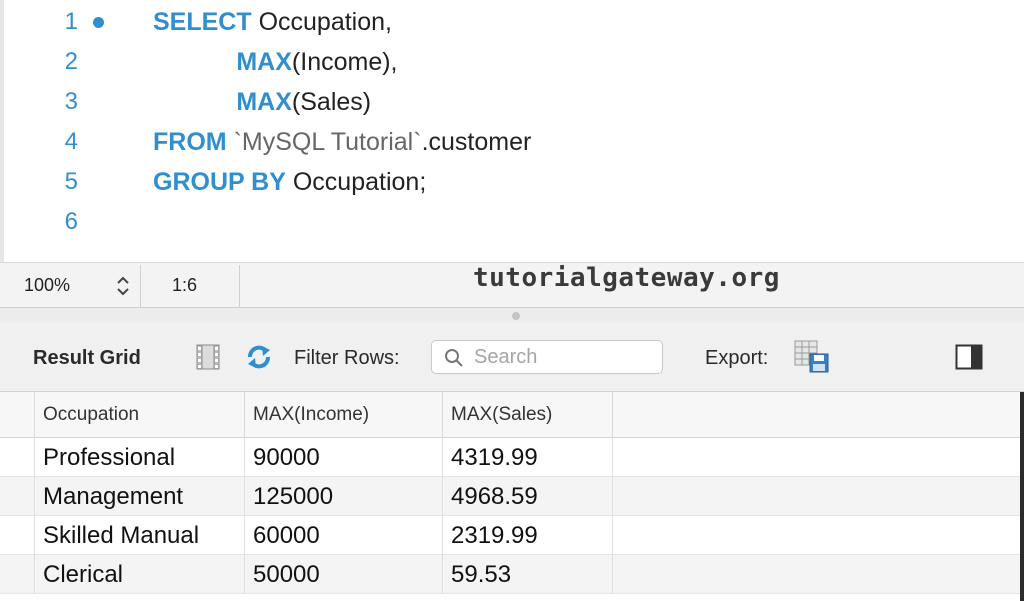 This screenshot has width=1024, height=601. I want to click on grid-header: Occupation MAX(Income) MAX(Sales), so click(512, 415).